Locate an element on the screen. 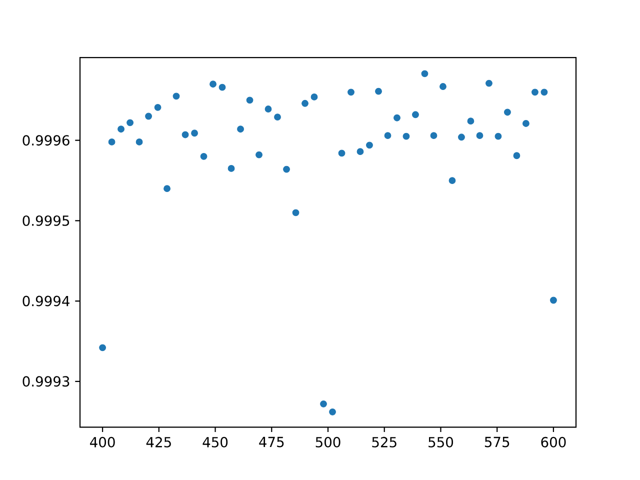 This screenshot has height=480, width=640. y-tick-label: 0.9996 is located at coordinates (46, 140).